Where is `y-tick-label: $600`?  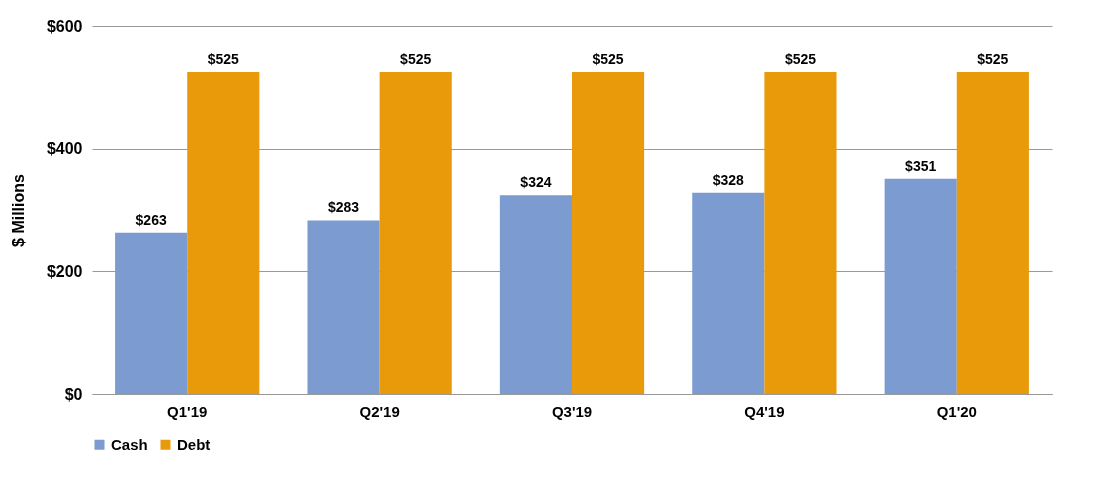
y-tick-label: $600 is located at coordinates (64, 26).